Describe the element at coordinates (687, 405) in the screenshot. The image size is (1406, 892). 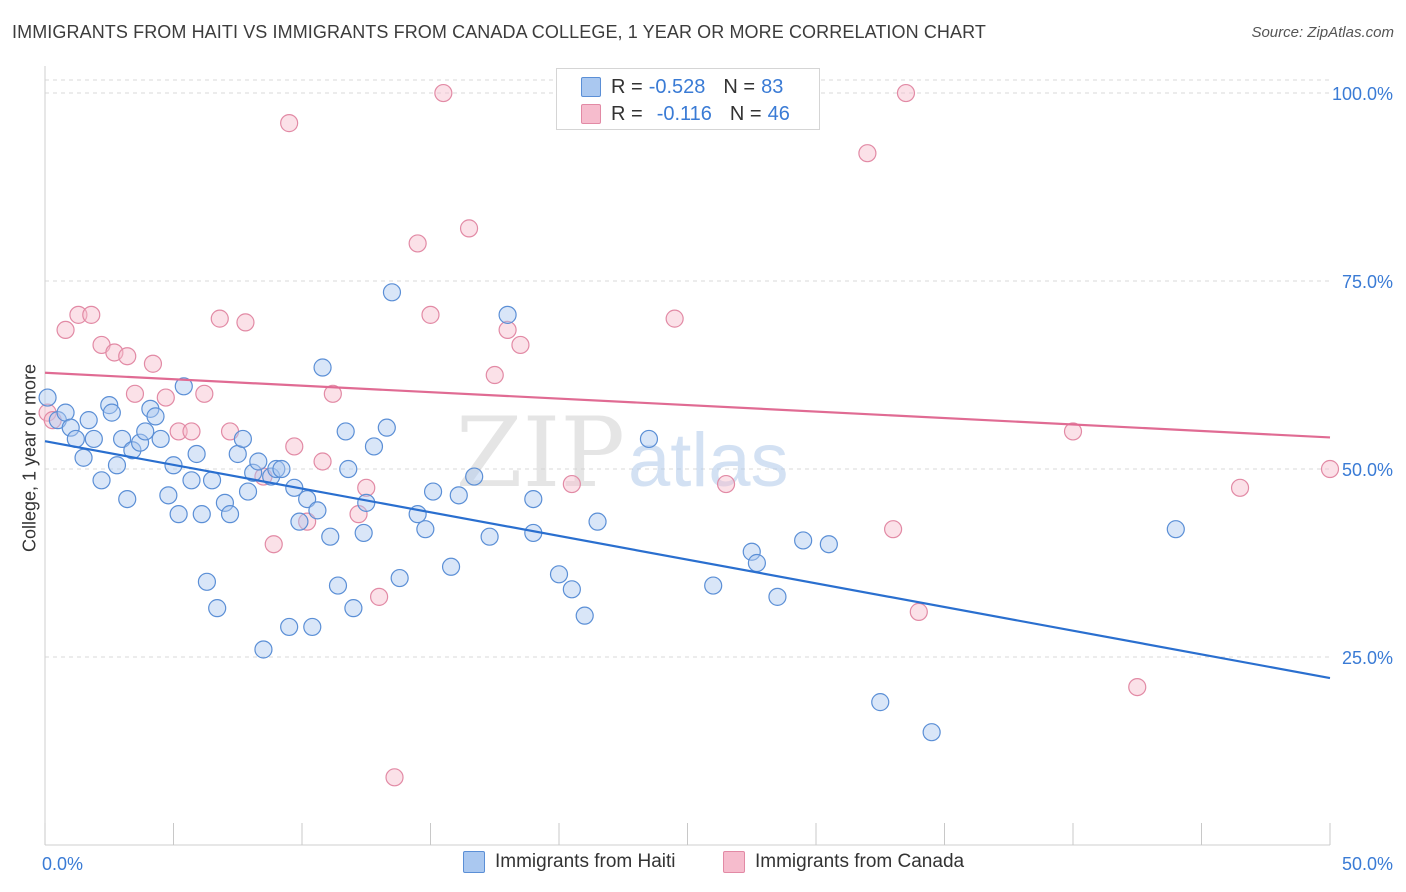
I see `trend-line-canada` at that location.